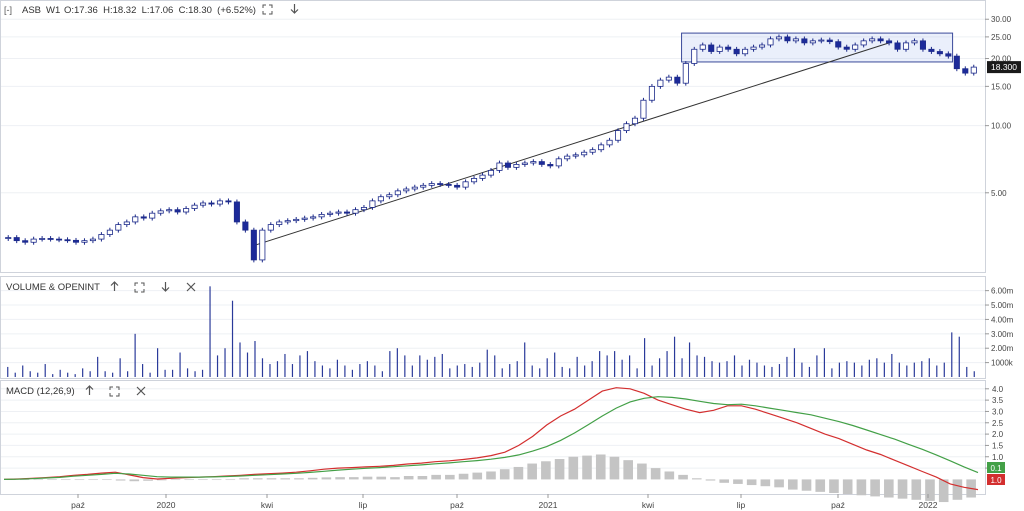 The height and width of the screenshot is (511, 1024). I want to click on last-price-tag: 18.300, so click(1004, 67).